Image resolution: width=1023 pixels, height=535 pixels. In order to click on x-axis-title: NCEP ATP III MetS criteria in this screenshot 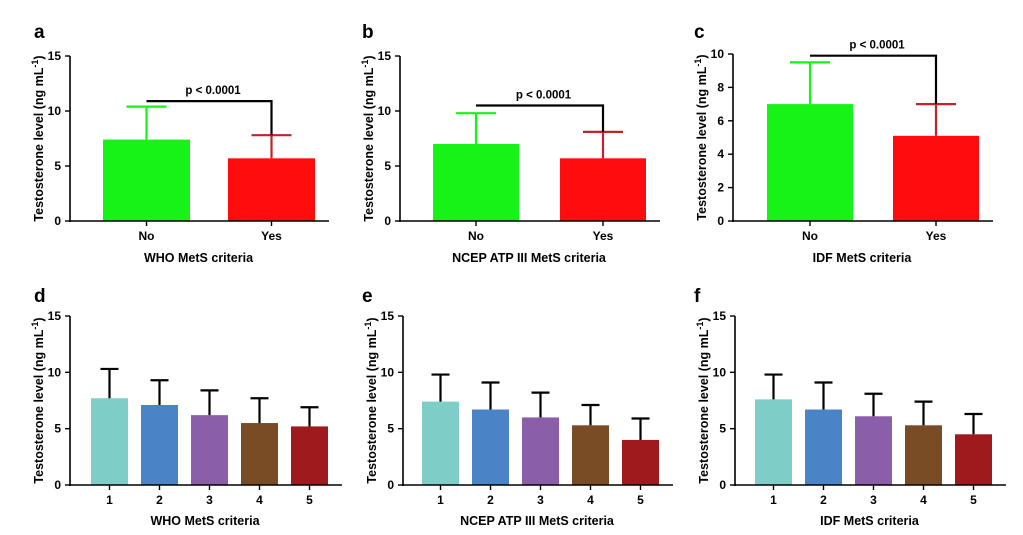, I will do `click(529, 258)`.